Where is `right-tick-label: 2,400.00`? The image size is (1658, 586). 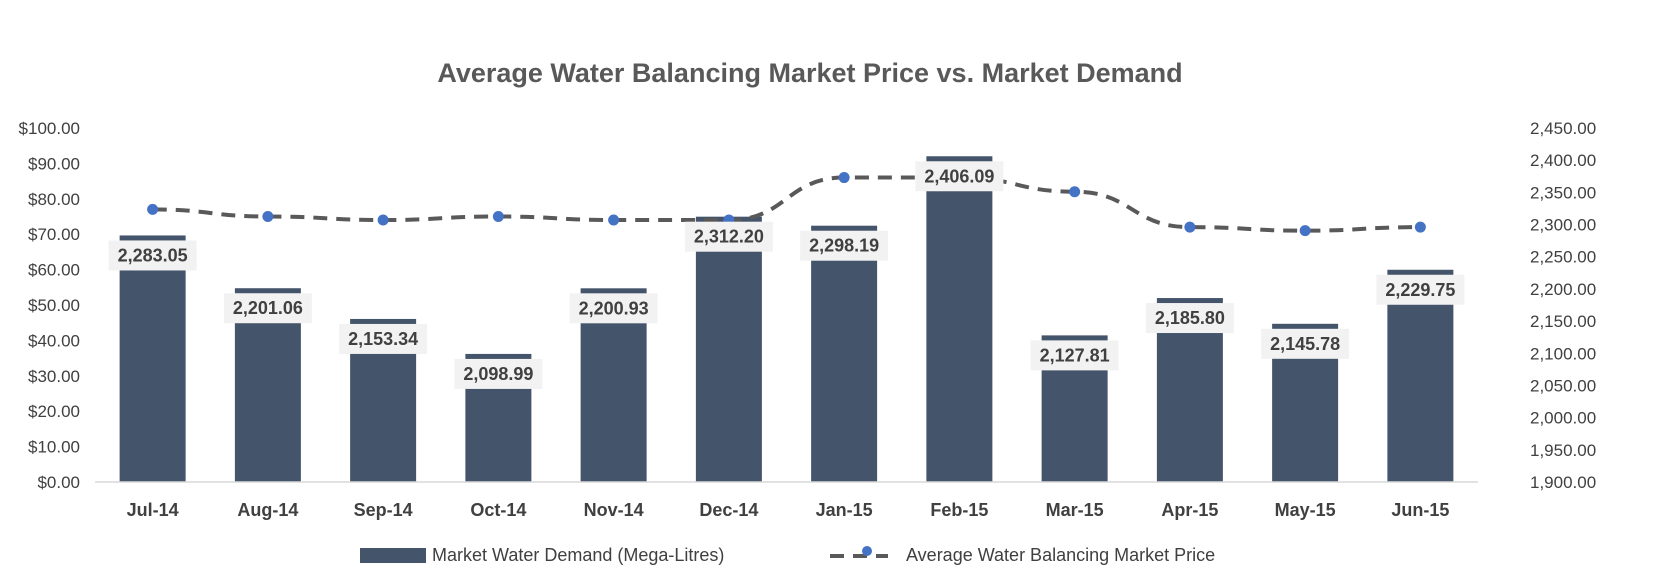
right-tick-label: 2,400.00 is located at coordinates (1563, 160).